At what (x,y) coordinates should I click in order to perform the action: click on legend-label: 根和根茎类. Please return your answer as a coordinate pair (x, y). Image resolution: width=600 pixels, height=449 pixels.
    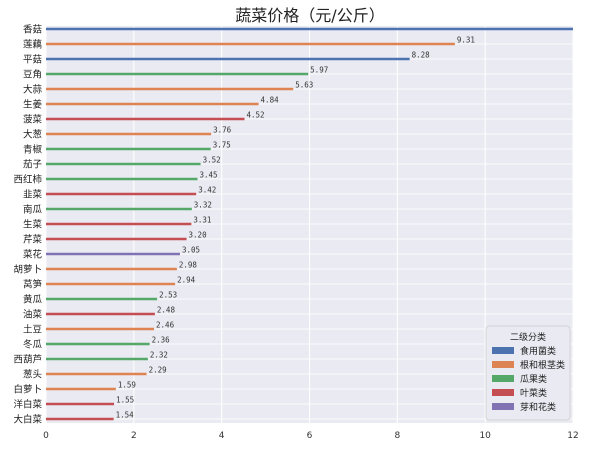
    Looking at the image, I should click on (542, 365).